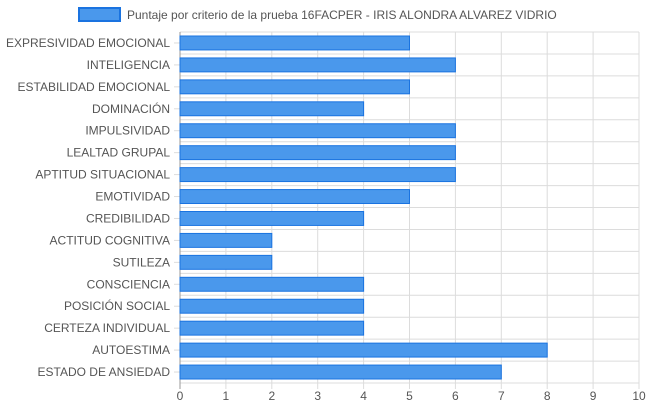 The image size is (648, 415). I want to click on x-tick-label: 1, so click(226, 396).